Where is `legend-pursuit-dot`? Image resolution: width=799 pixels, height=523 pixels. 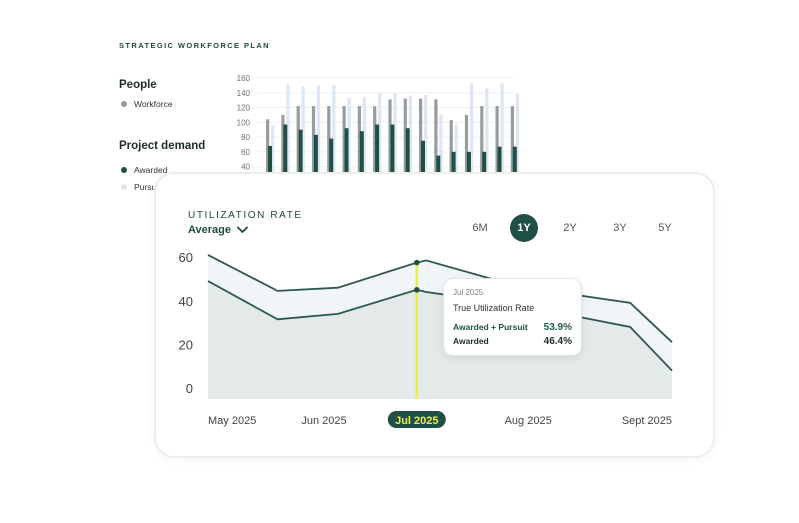 legend-pursuit-dot is located at coordinates (124, 187).